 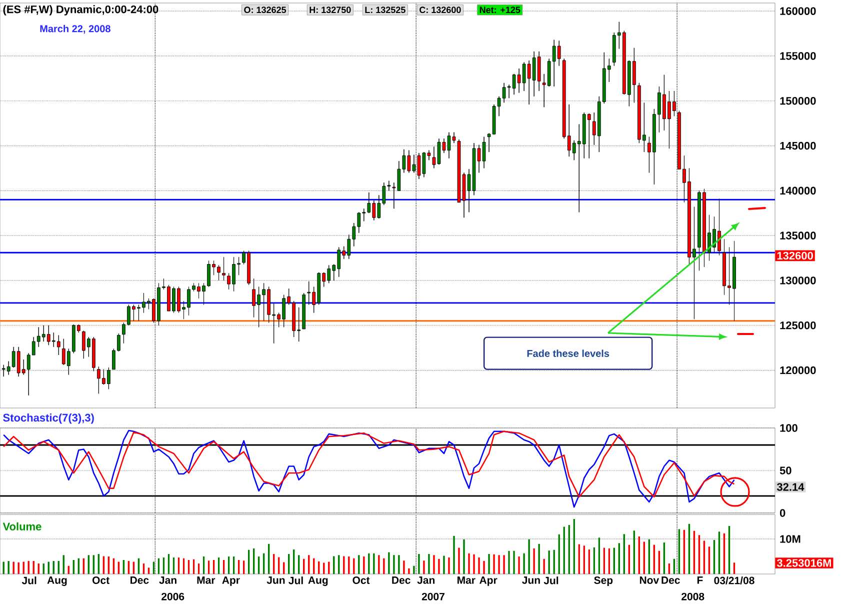 I want to click on y-tick-label: 50, so click(x=786, y=470).